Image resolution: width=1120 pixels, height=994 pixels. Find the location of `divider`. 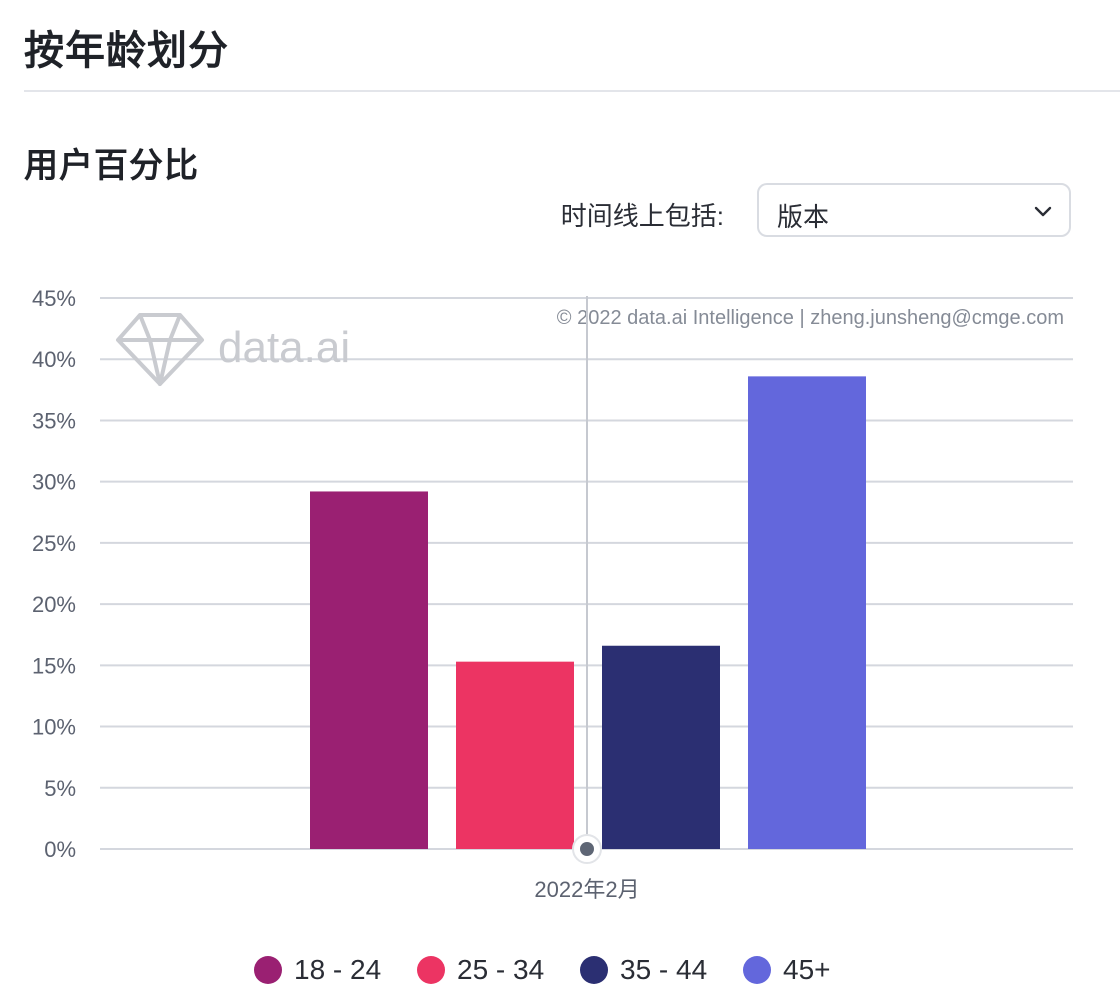

divider is located at coordinates (572, 91).